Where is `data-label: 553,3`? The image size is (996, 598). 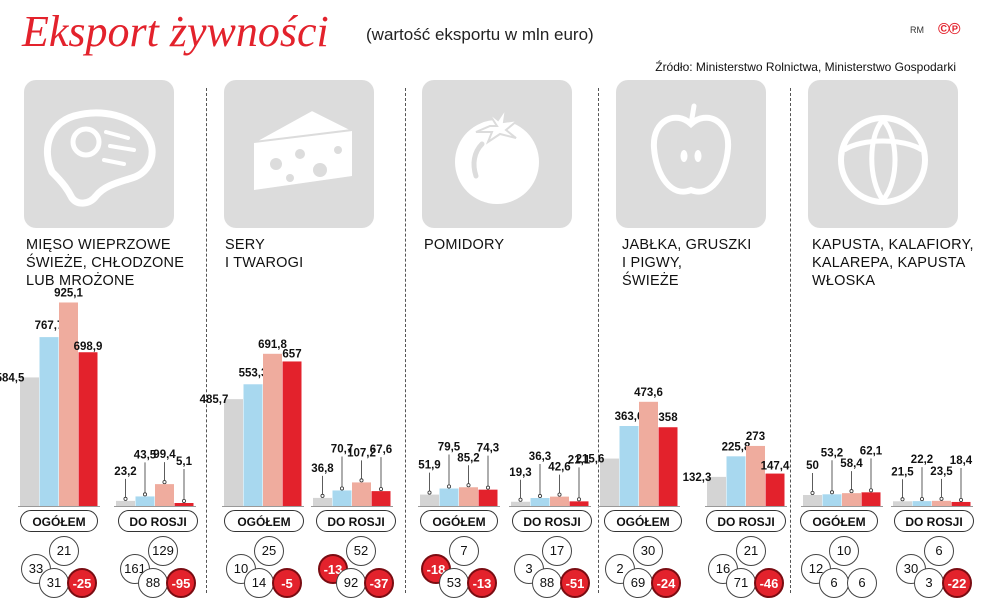 data-label: 553,3 is located at coordinates (253, 373).